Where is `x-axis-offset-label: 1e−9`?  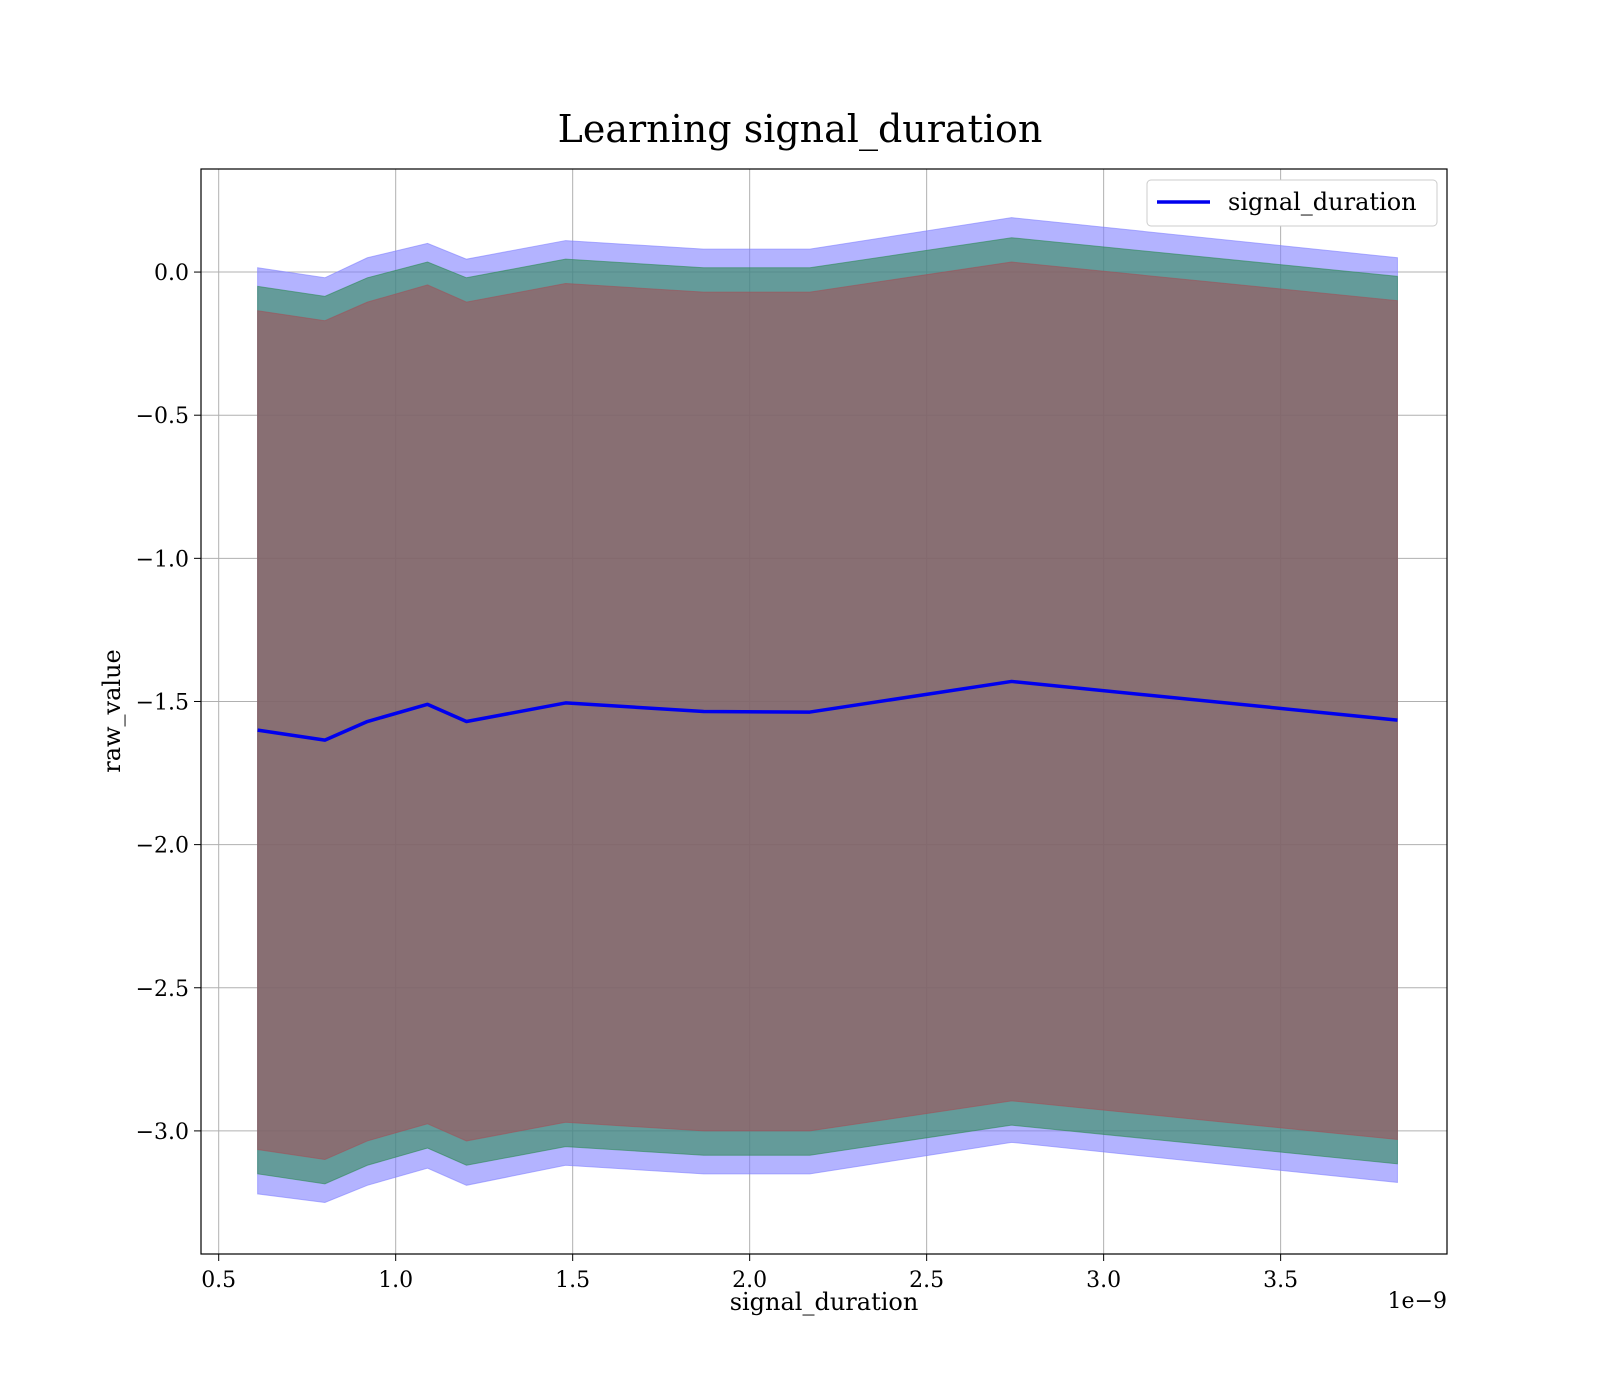 x-axis-offset-label: 1e−9 is located at coordinates (1417, 1301).